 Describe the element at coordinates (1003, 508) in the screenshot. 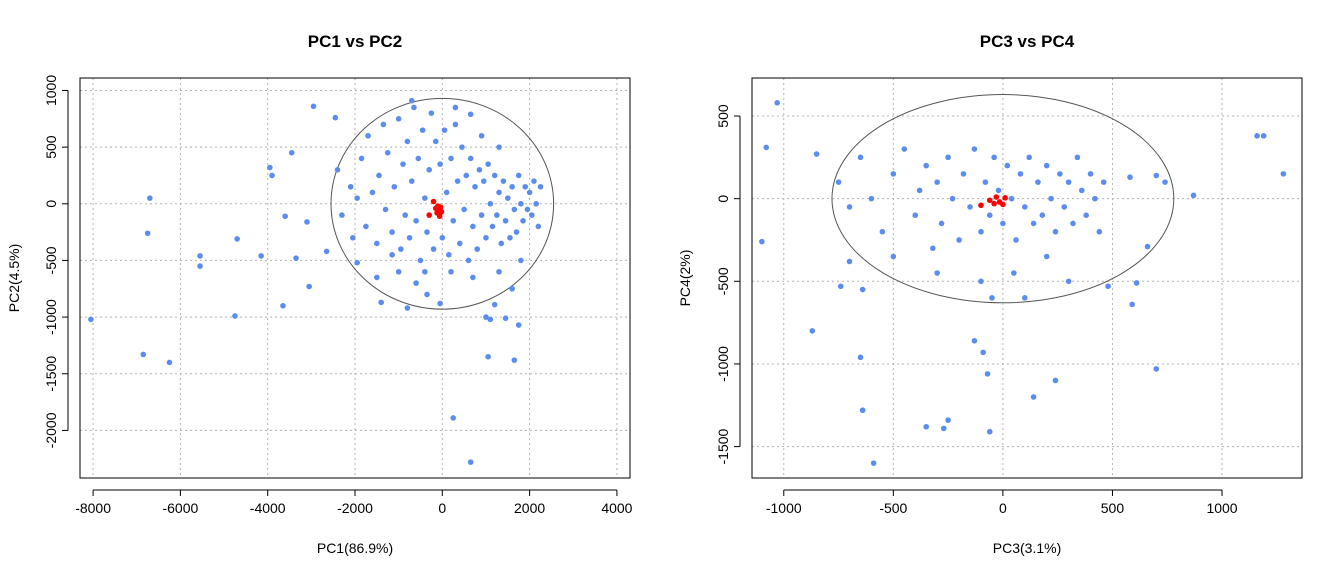

I see `x-tick-label: 0` at that location.